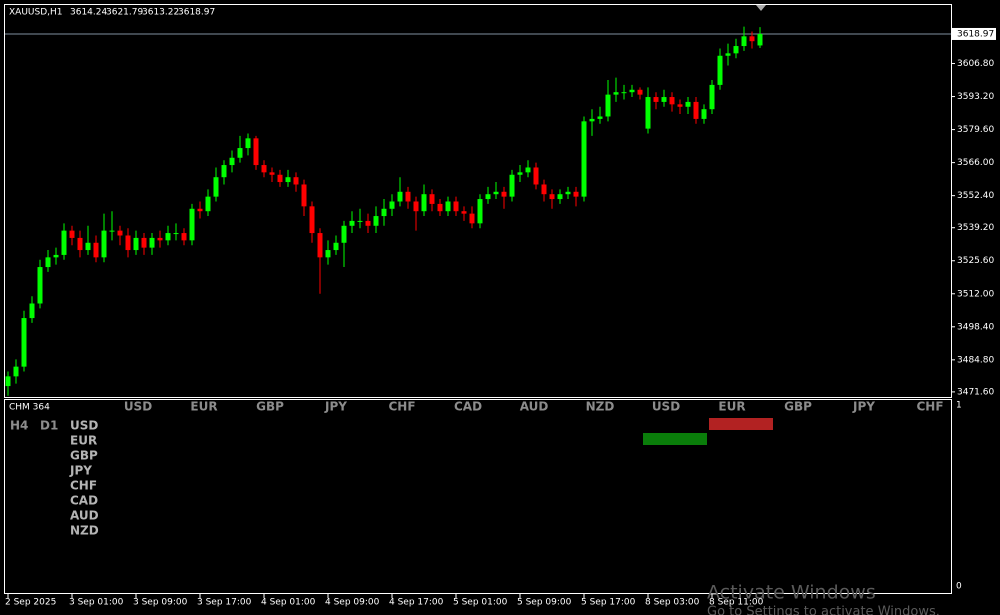  I want to click on watermark-title: Activate Windows, so click(791, 593).